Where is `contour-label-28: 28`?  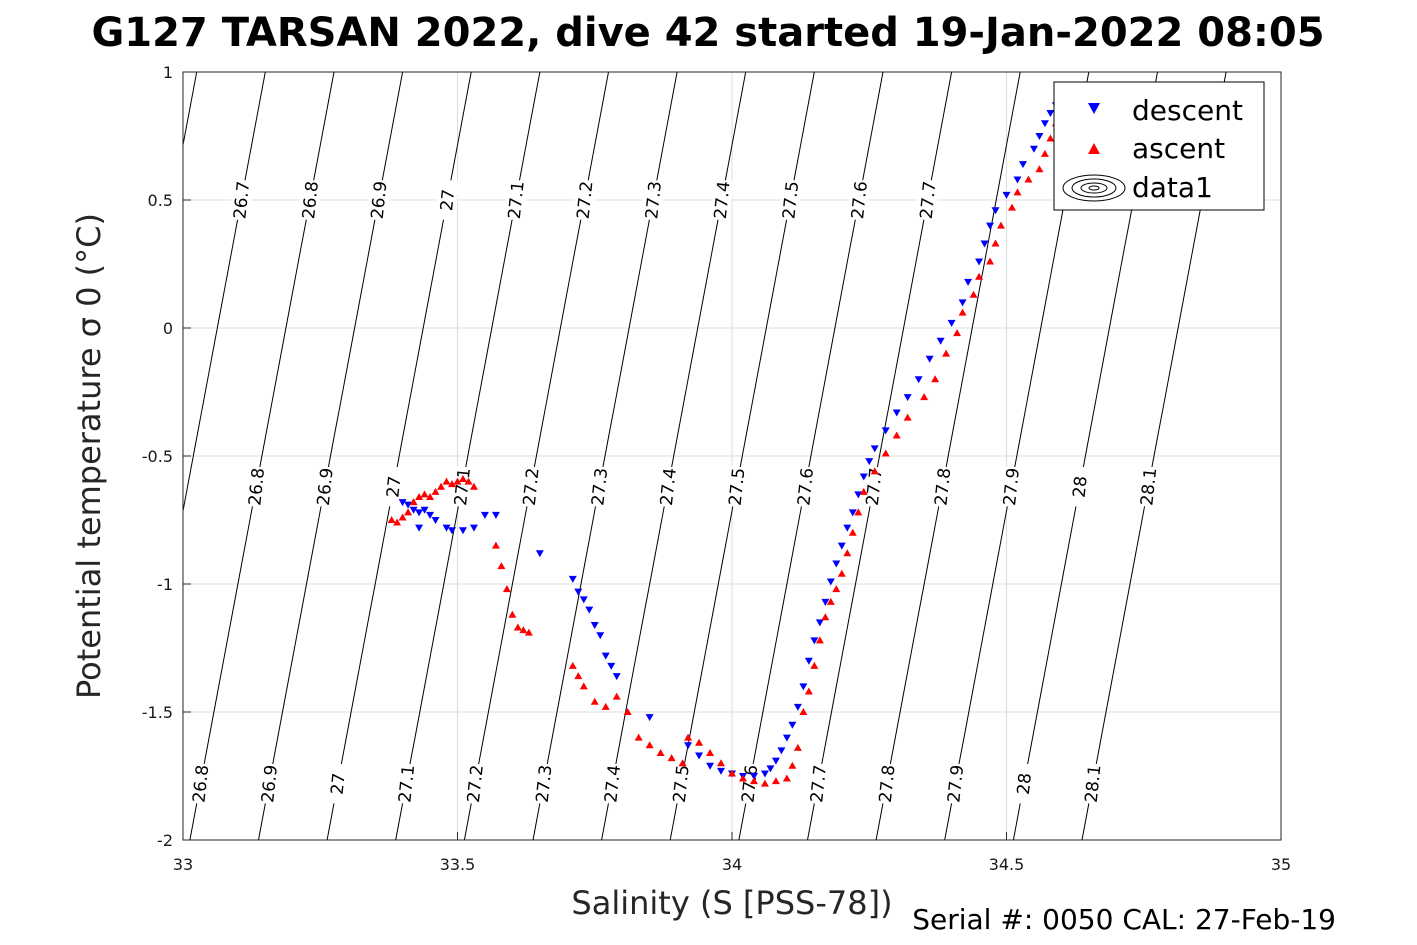 contour-label-28: 28 is located at coordinates (1079, 486).